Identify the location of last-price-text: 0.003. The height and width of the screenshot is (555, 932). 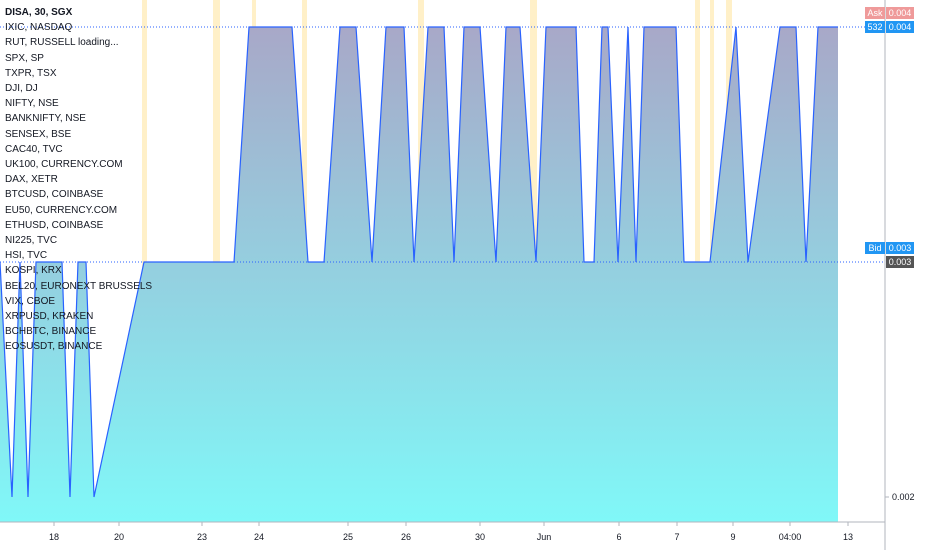
(900, 262).